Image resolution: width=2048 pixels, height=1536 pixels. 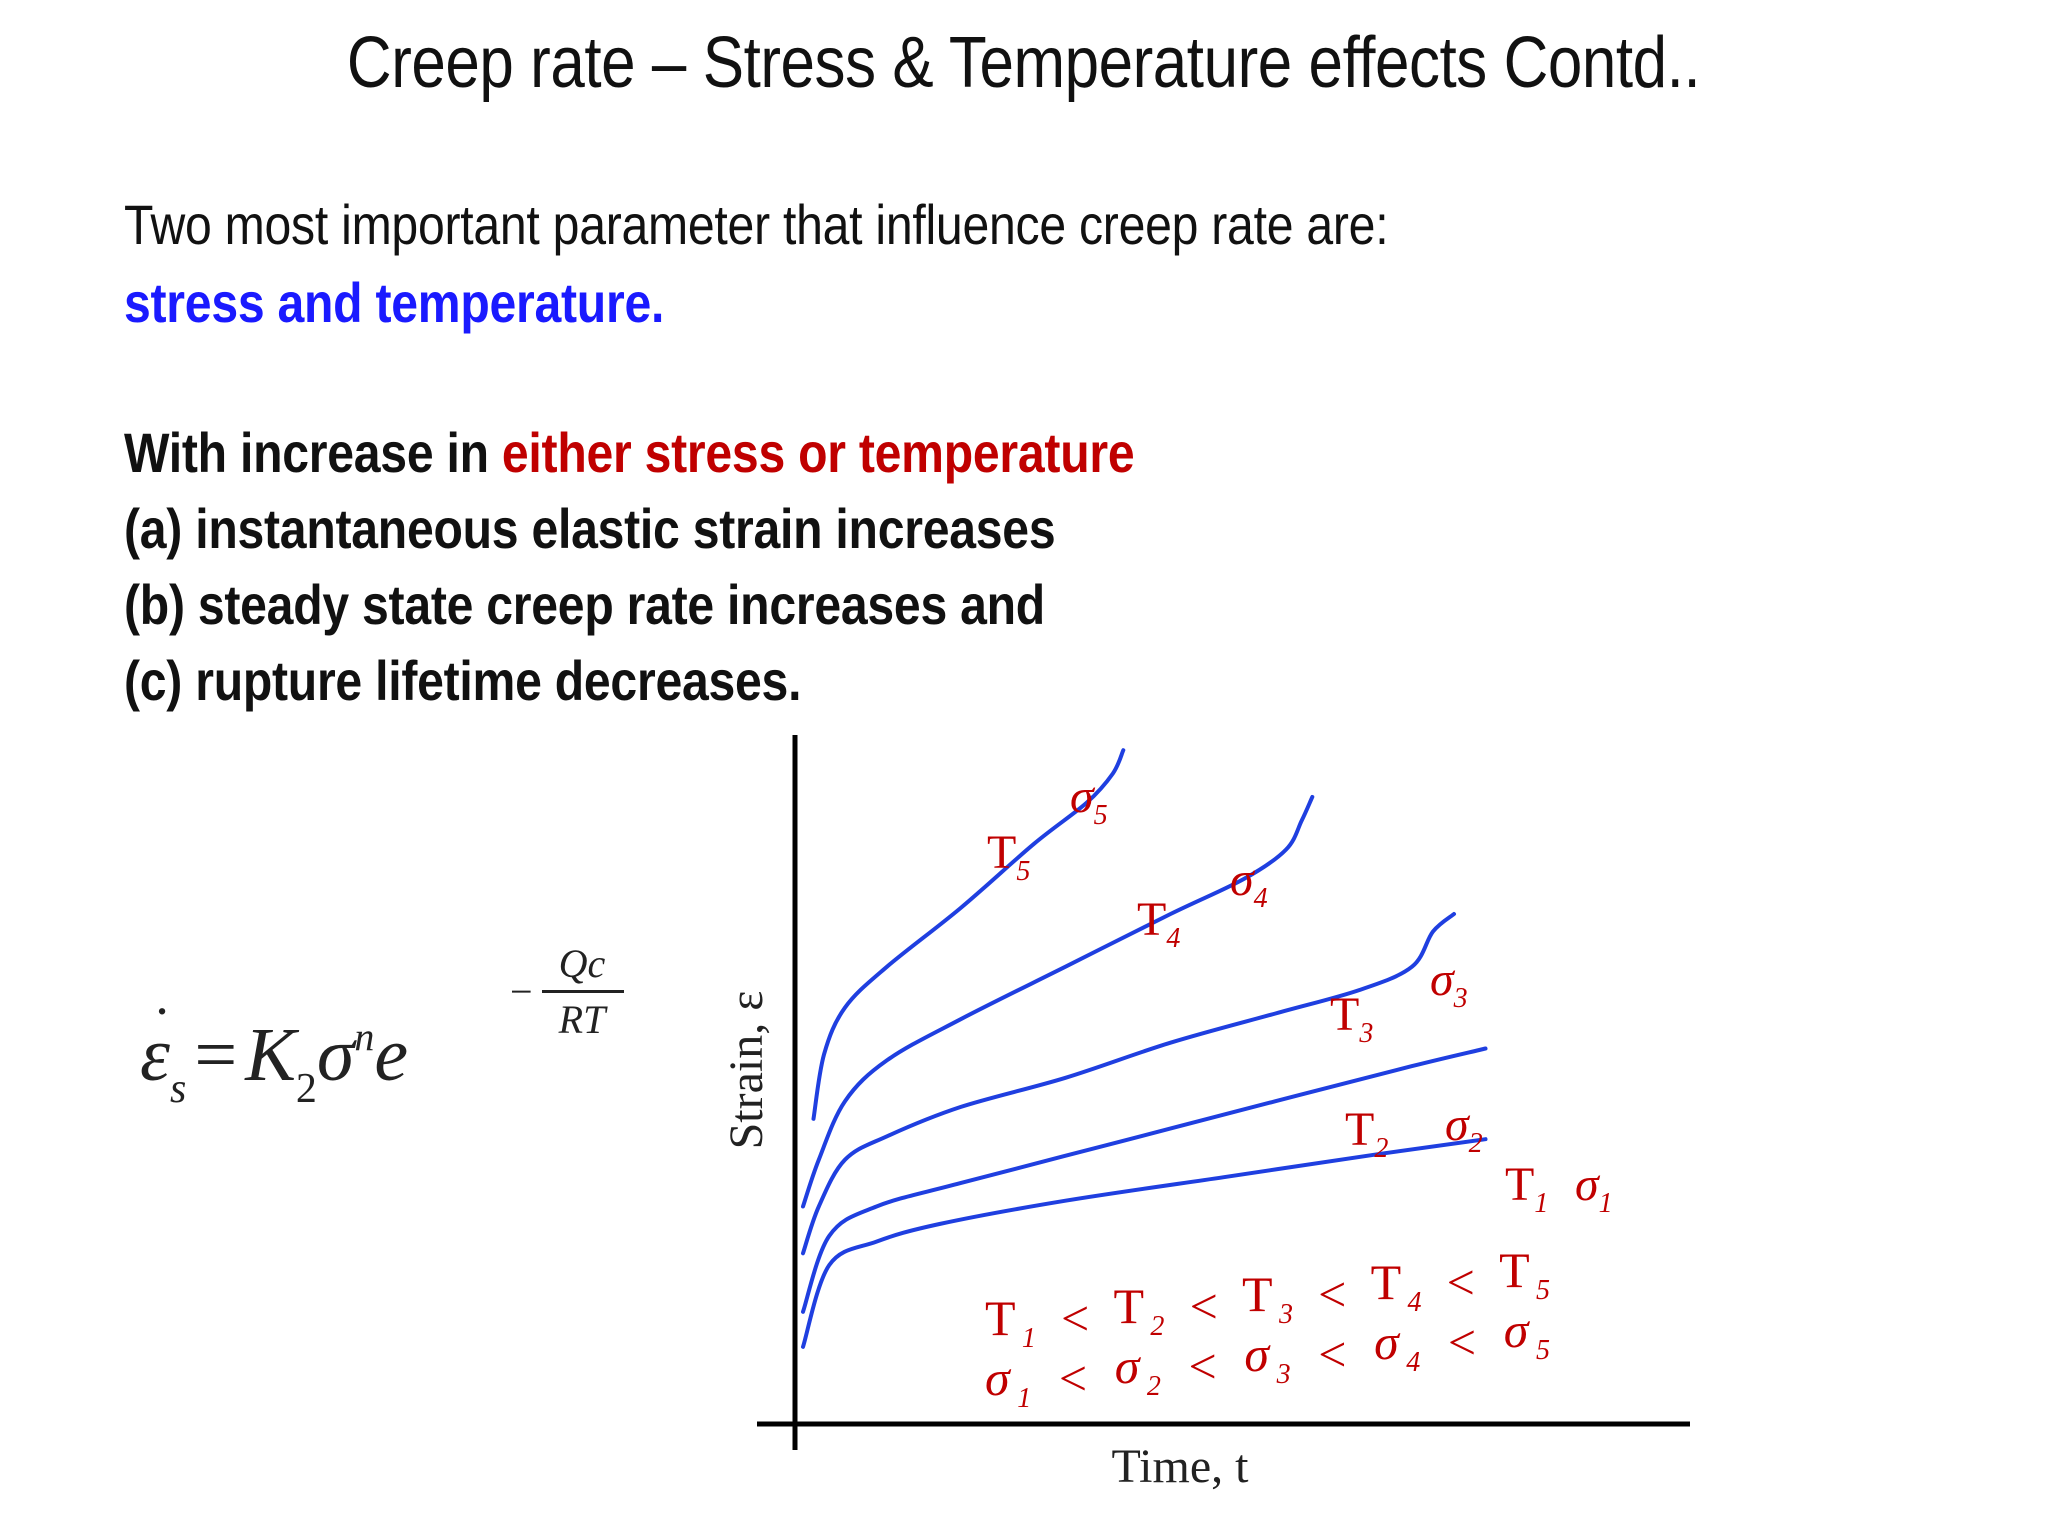 I want to click on temperature-label-4: T4, so click(x=1158, y=923).